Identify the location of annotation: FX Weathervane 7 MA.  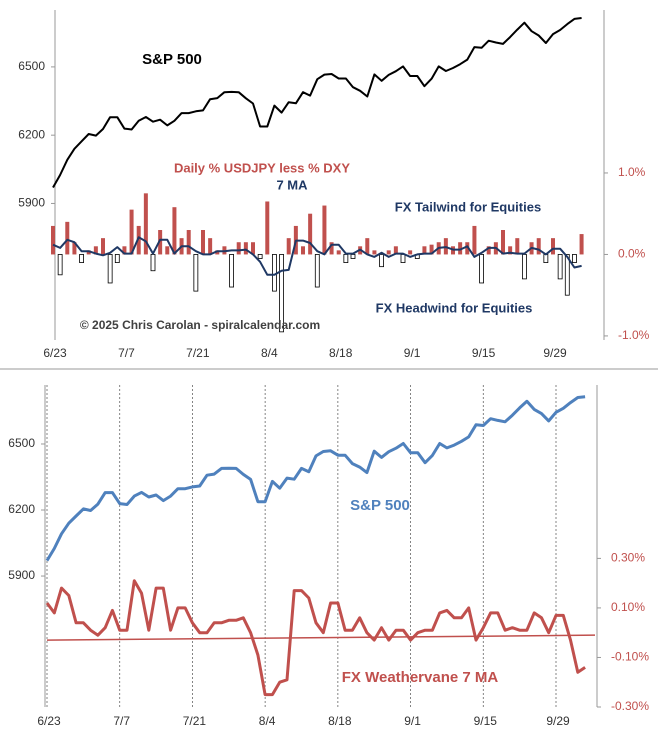
(420, 677).